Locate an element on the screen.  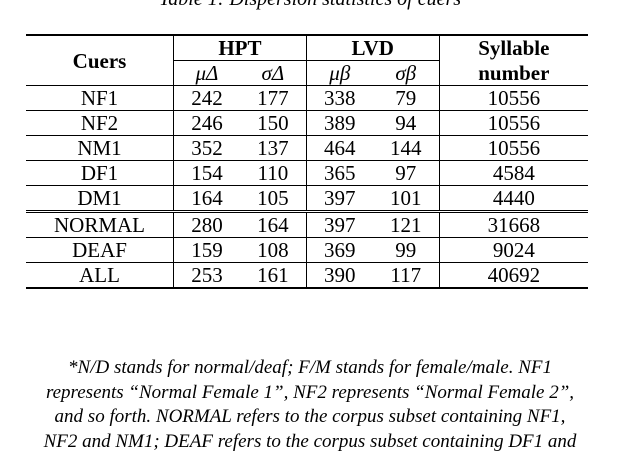
mu-beta-cell: 464 is located at coordinates (339, 148).